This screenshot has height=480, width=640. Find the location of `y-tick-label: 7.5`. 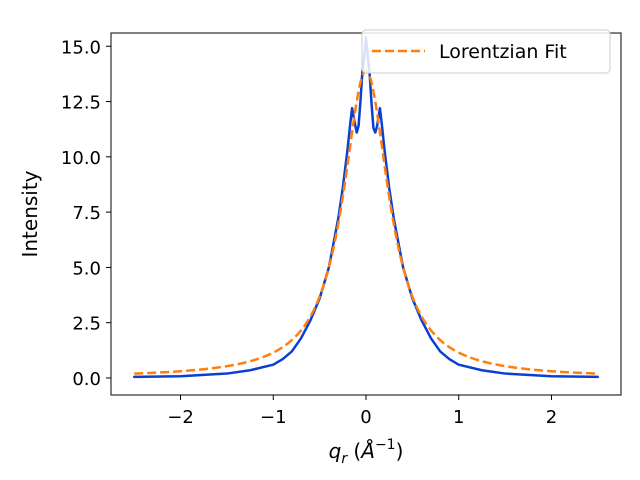

y-tick-label: 7.5 is located at coordinates (86, 213).